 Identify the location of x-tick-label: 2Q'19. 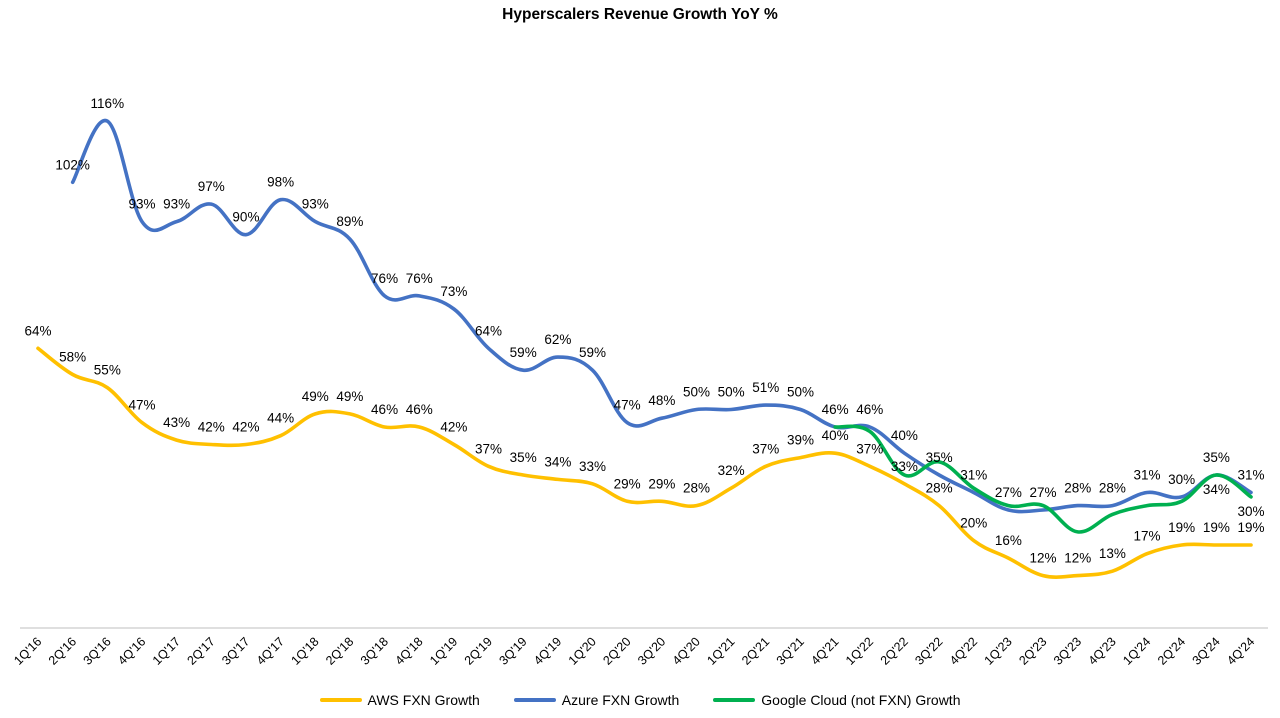
(478, 651).